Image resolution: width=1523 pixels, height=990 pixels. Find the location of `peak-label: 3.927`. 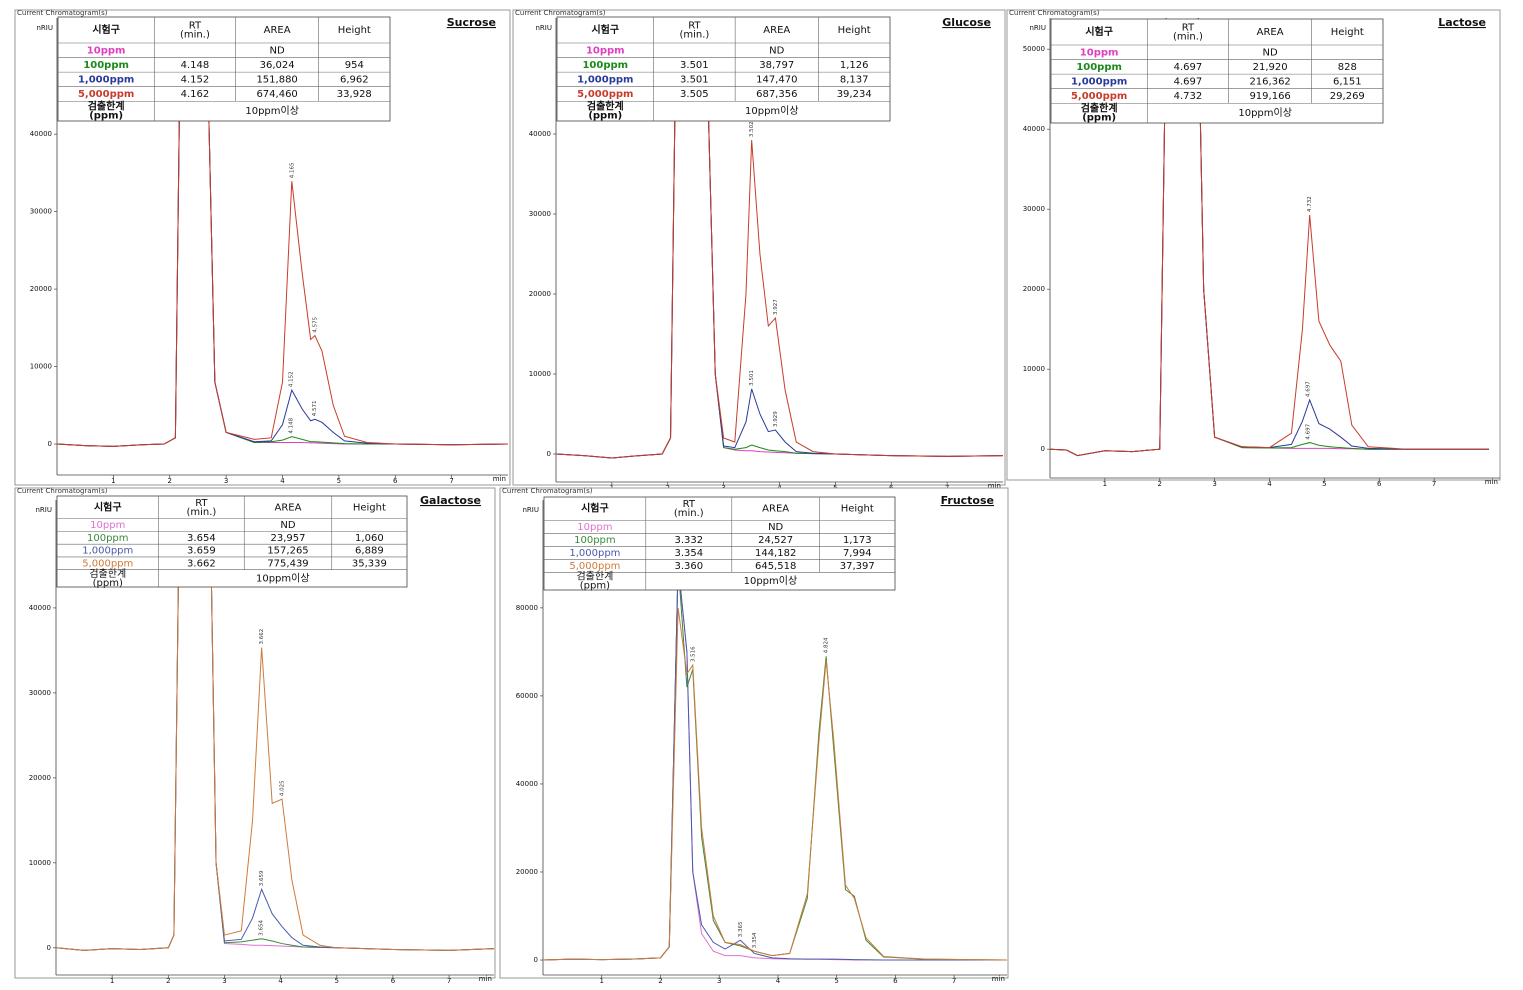

peak-label: 3.927 is located at coordinates (776, 307).